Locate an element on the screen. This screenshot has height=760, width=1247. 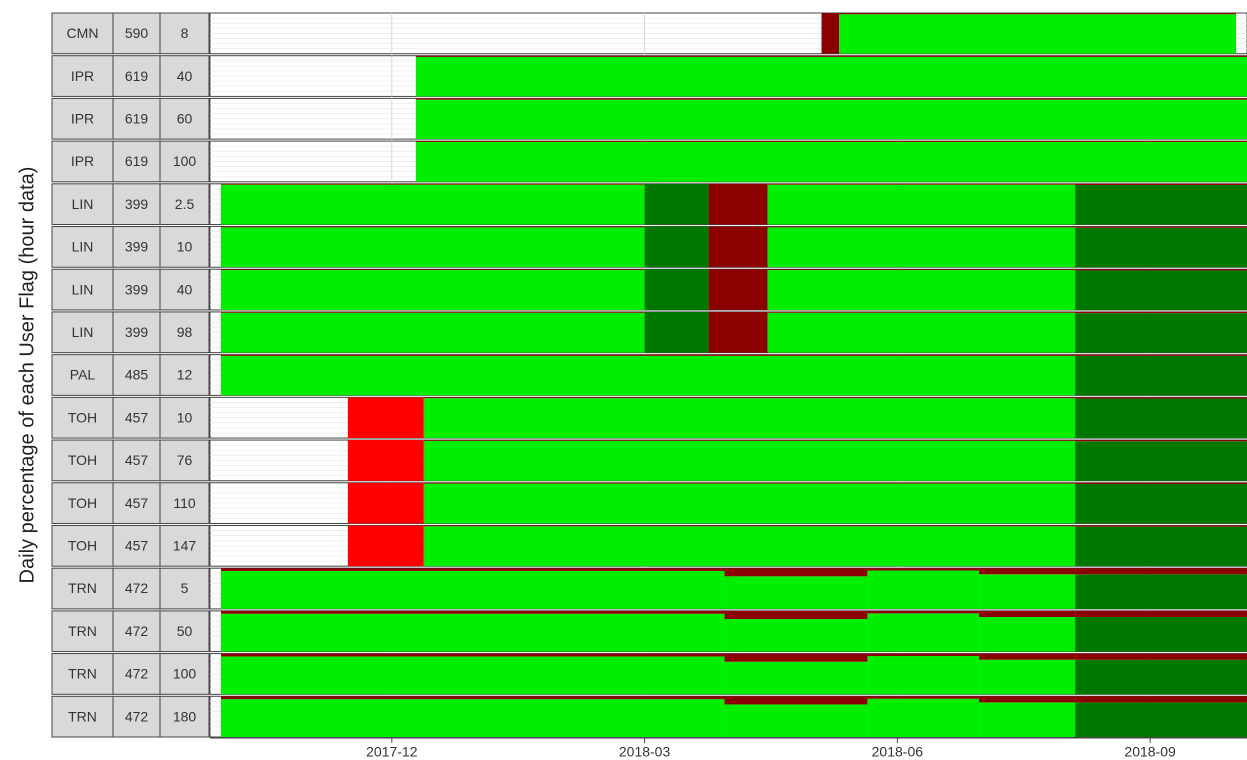
strip-label: 100 is located at coordinates (185, 674).